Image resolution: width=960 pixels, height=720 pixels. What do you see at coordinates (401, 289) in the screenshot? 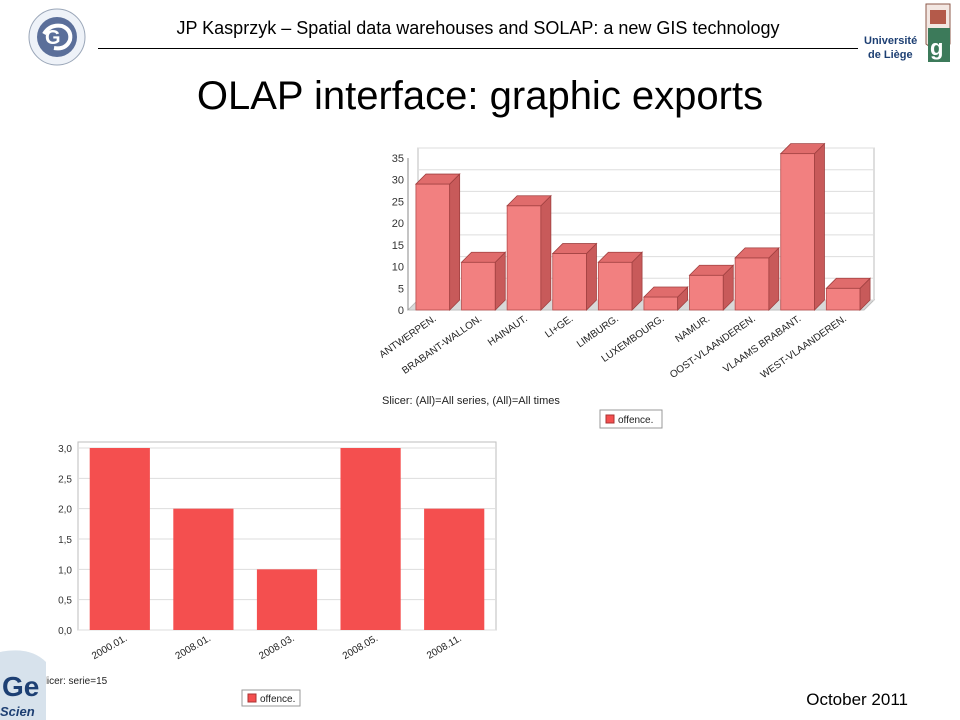
I see `y-tick-label: 5` at bounding box center [401, 289].